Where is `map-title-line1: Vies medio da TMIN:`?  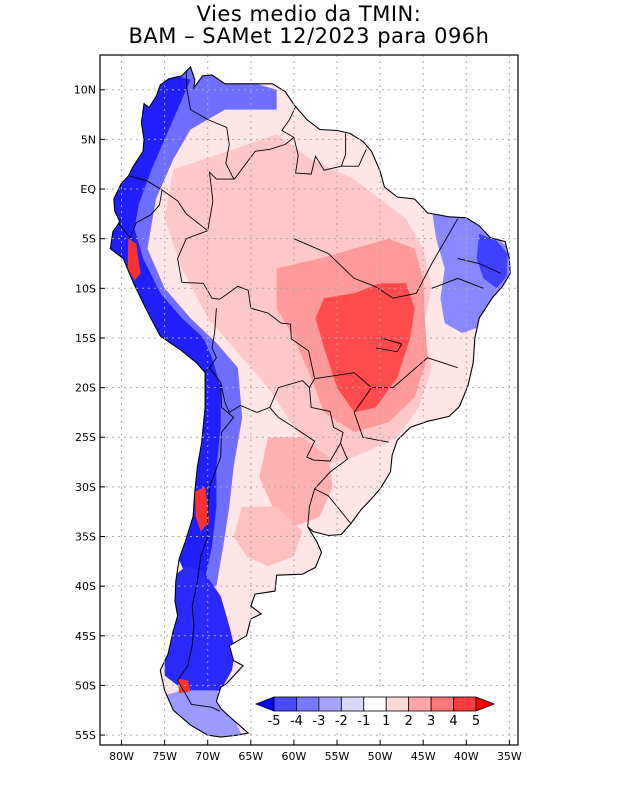 map-title-line1: Vies medio da TMIN: is located at coordinates (309, 14).